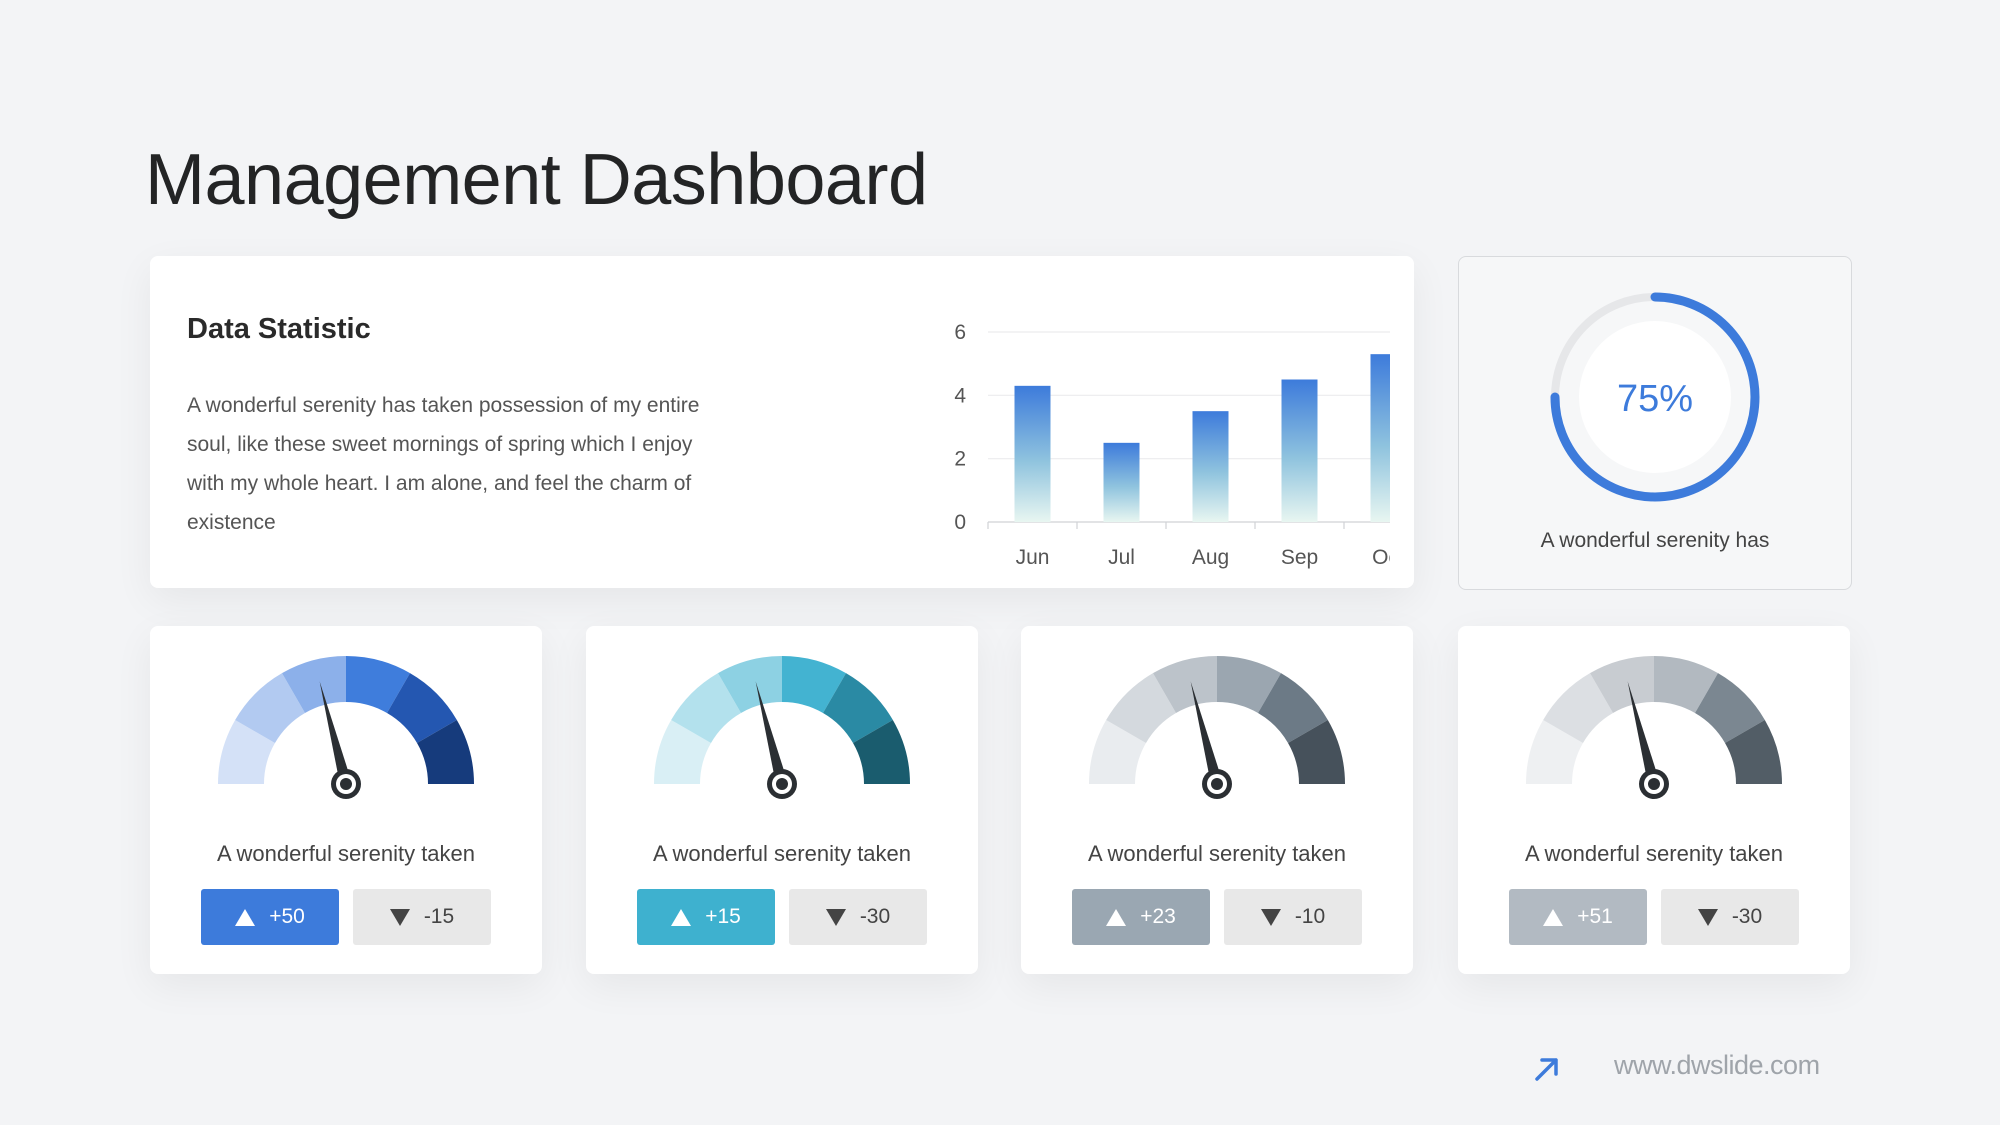 The height and width of the screenshot is (1125, 2000). I want to click on y-tick-label: 0, so click(960, 522).